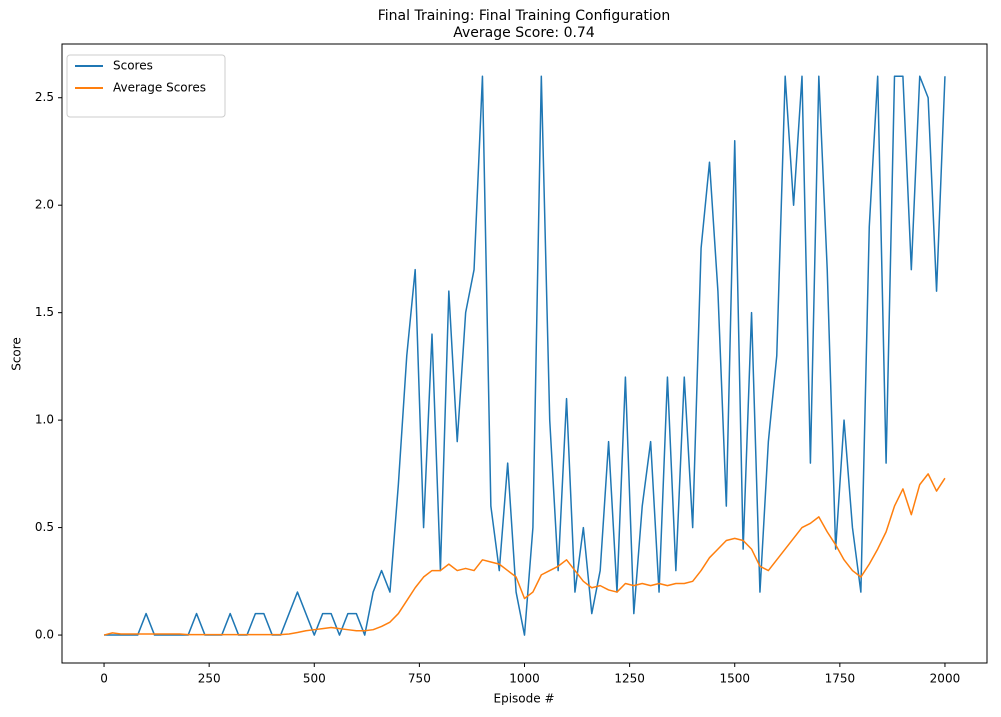  Describe the element at coordinates (133, 66) in the screenshot. I see `legend-label: Scores` at that location.